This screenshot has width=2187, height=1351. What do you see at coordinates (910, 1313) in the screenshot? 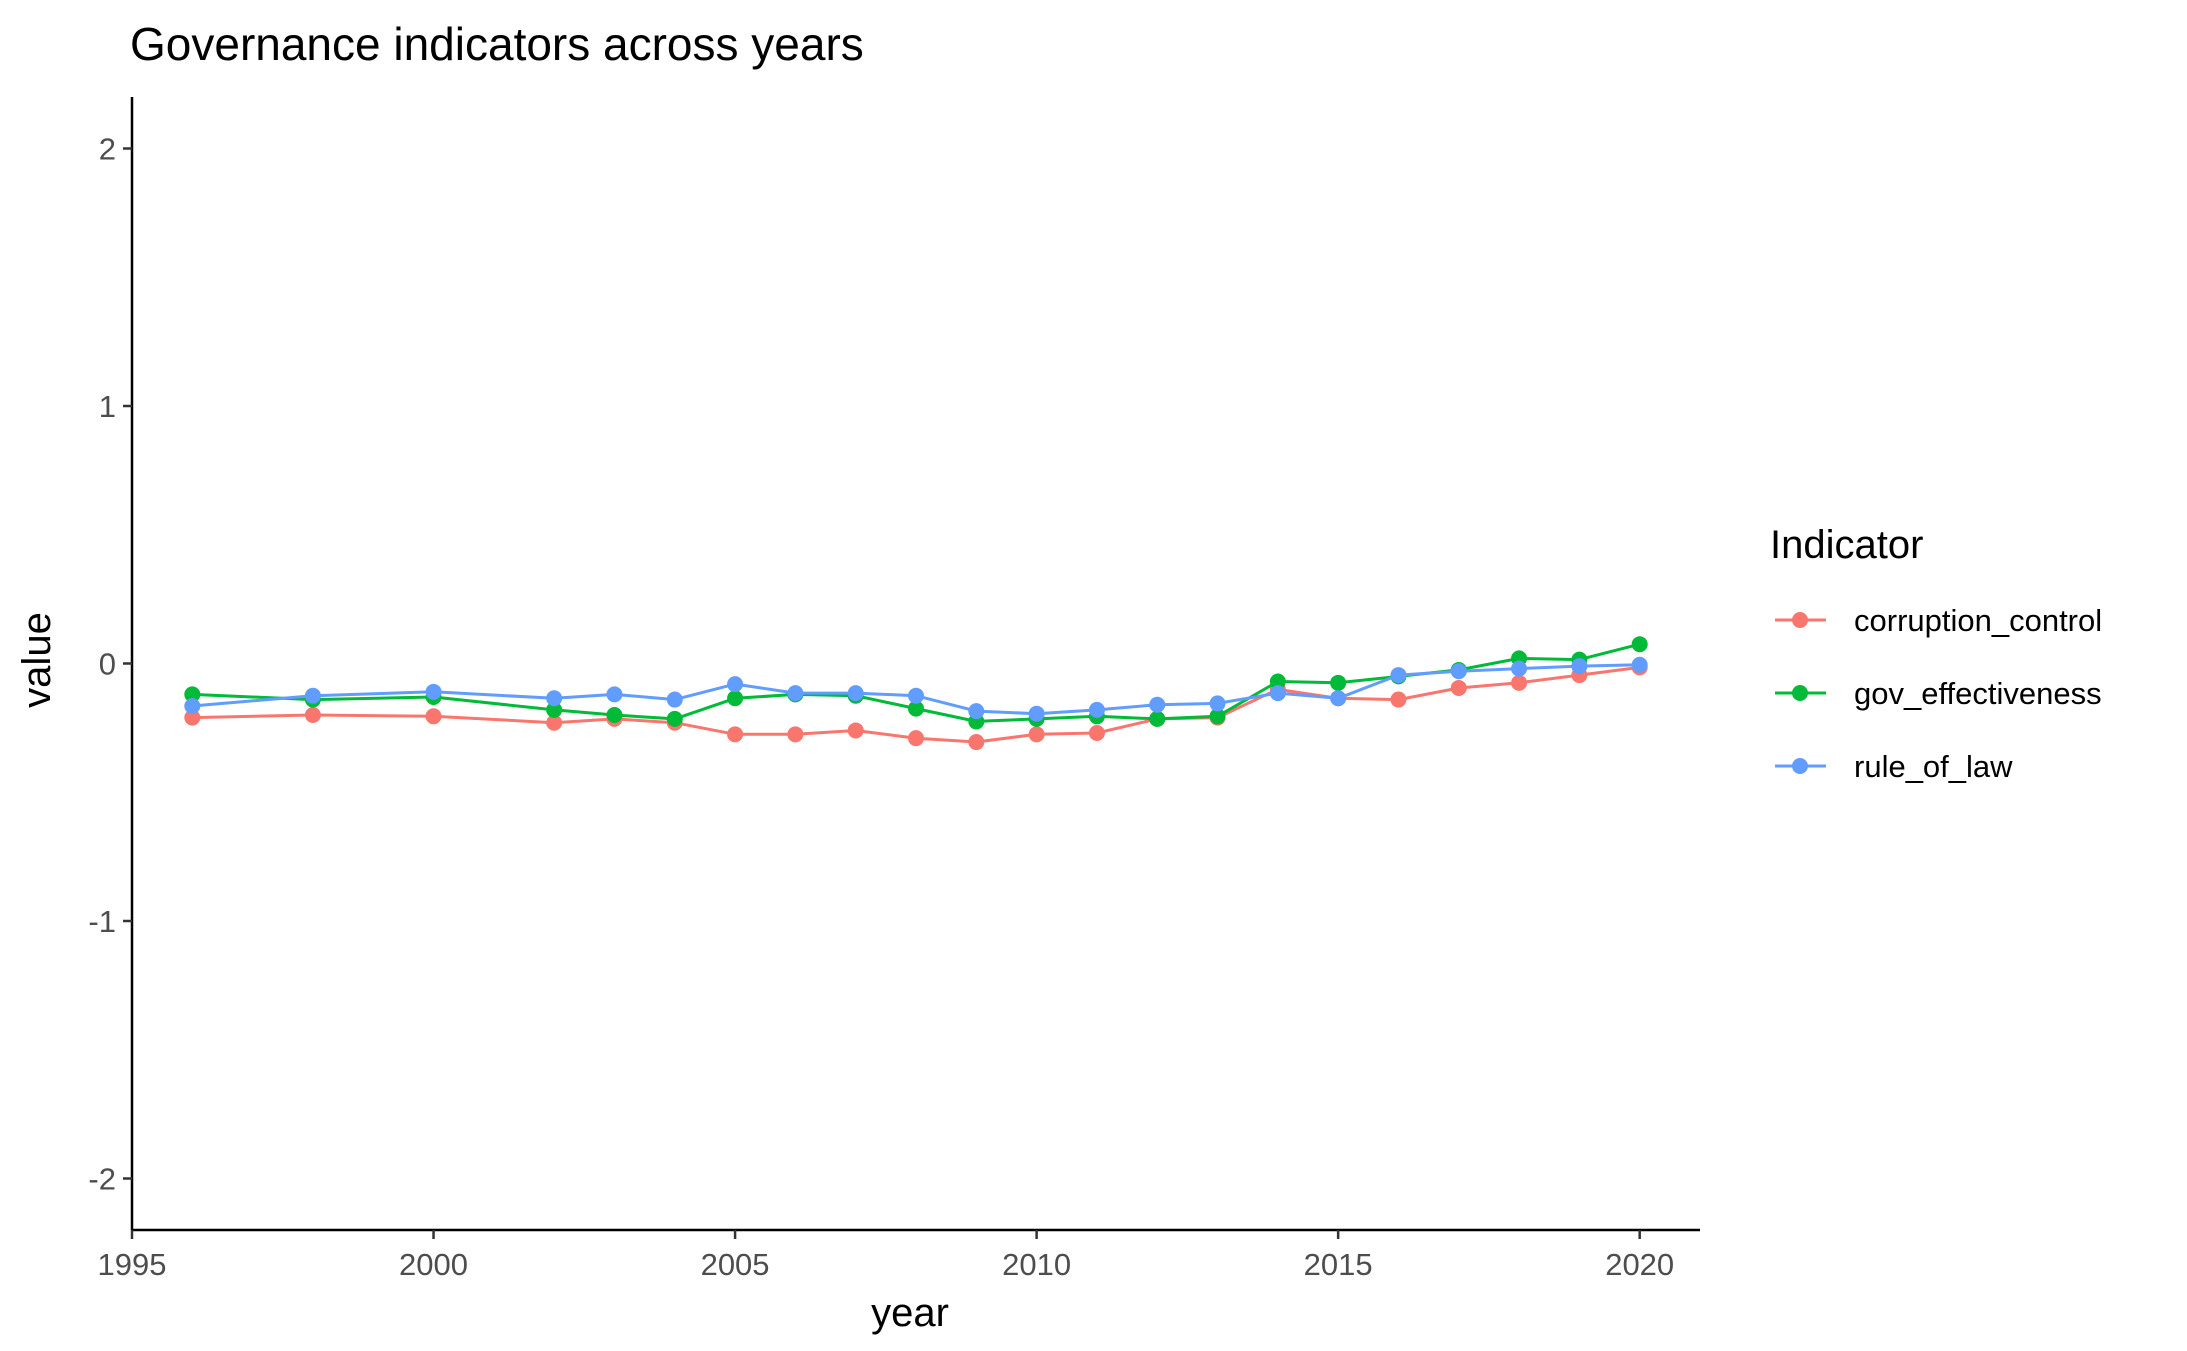
I see `x-axis-title: year` at bounding box center [910, 1313].